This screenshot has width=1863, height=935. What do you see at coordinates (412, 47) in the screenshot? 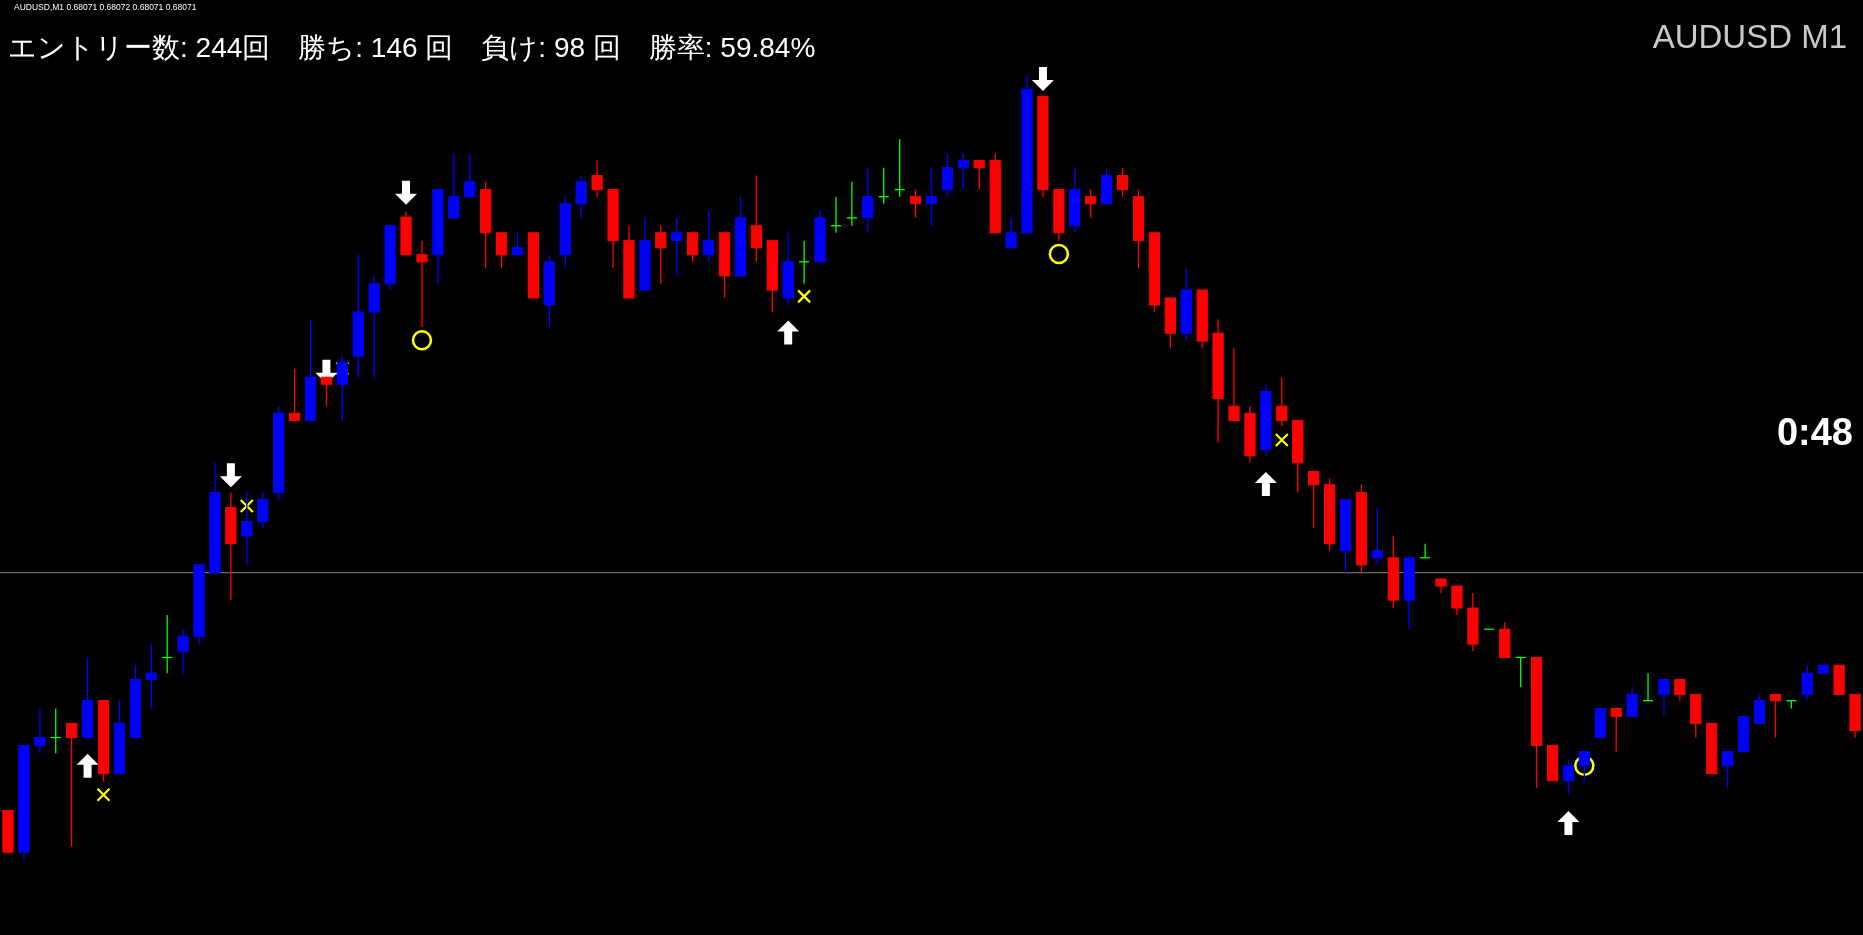
I see `title: エントリー数: 244回 勝ち: 146 回 負け: 98 回 勝率: 59.84%` at bounding box center [412, 47].